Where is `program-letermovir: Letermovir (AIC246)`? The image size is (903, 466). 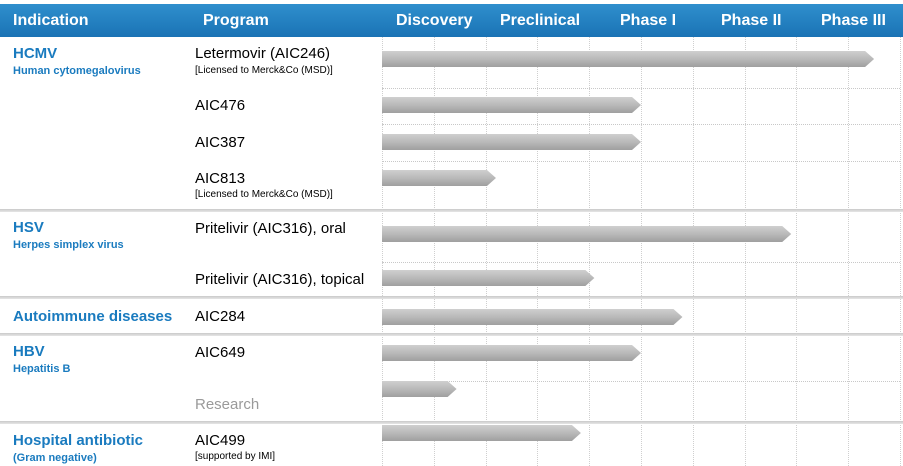 program-letermovir: Letermovir (AIC246) is located at coordinates (263, 53).